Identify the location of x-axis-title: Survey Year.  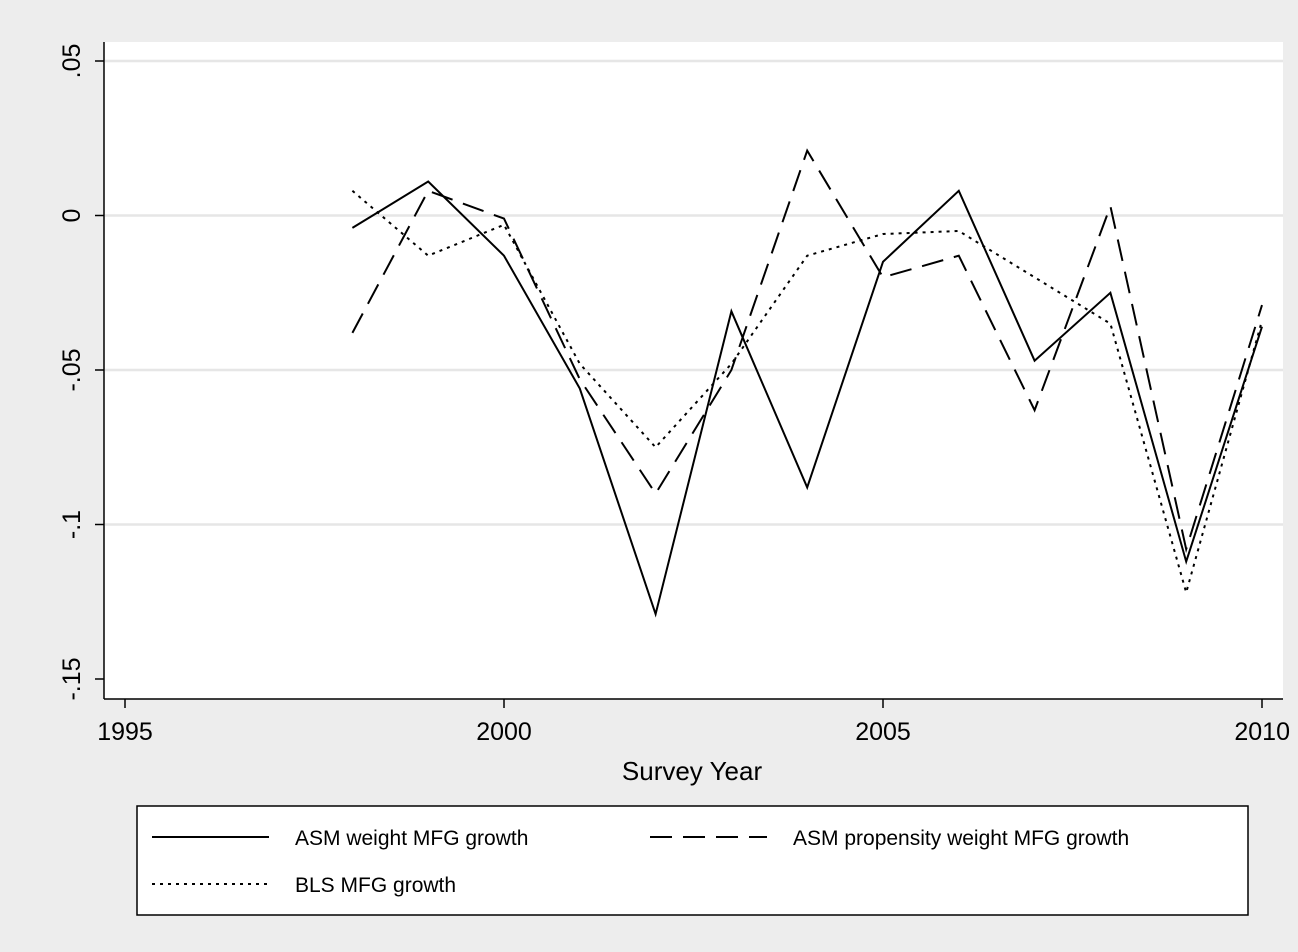
(692, 771).